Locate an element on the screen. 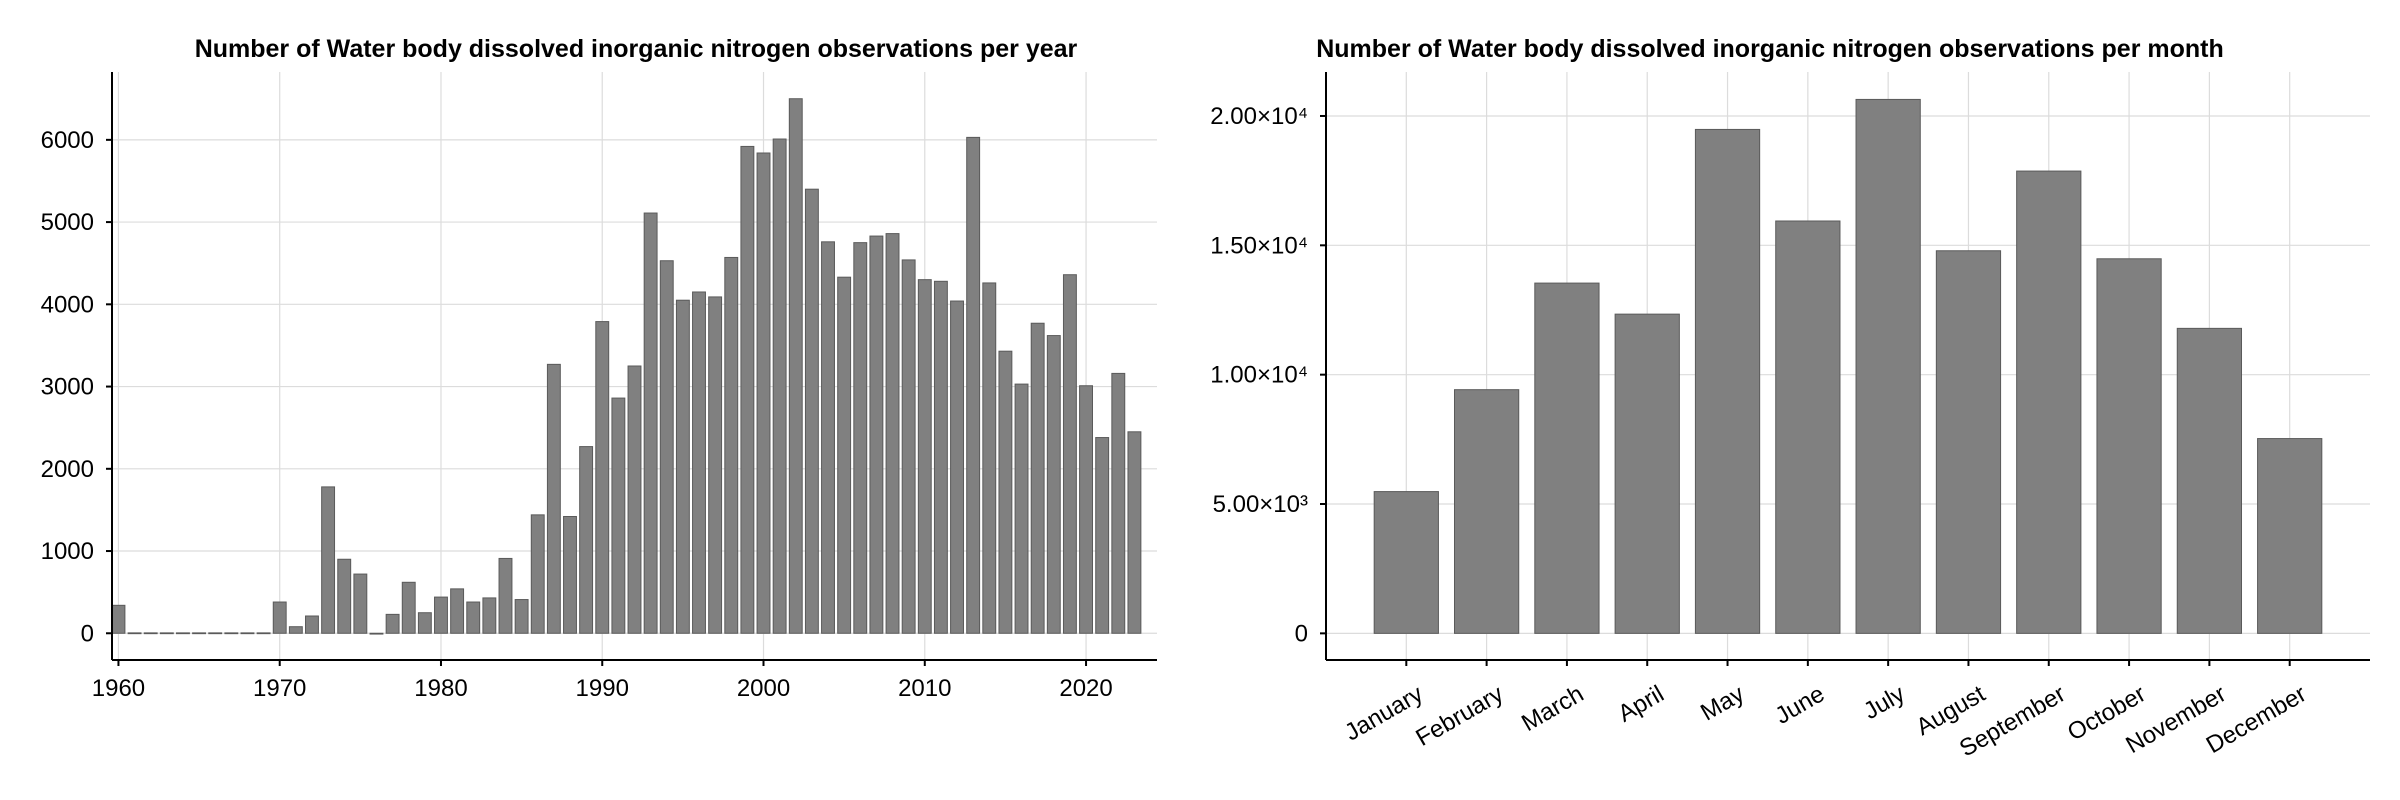 The image size is (2400, 800). yearly-y-tick-label: 1000 is located at coordinates (67, 551).